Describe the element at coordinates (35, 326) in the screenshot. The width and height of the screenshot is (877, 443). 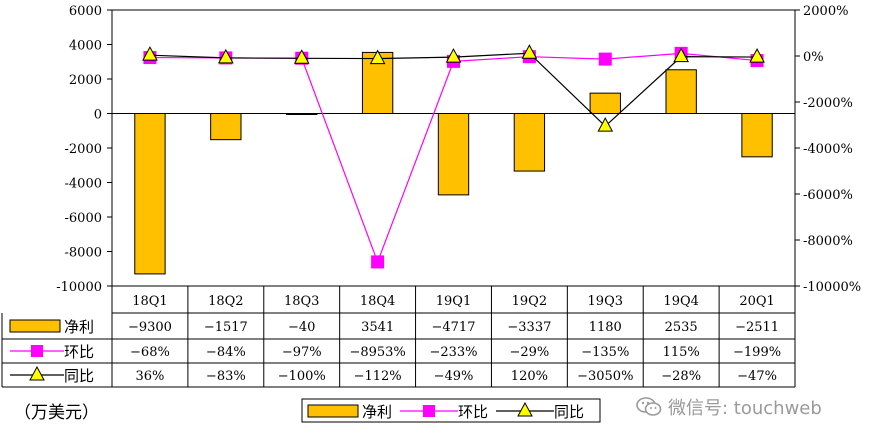
I see `net-profit-key` at that location.